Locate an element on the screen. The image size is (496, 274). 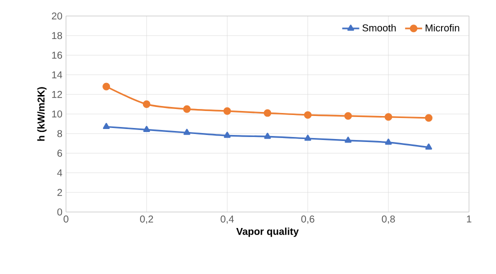
y-tick-label: 16 is located at coordinates (57, 55).